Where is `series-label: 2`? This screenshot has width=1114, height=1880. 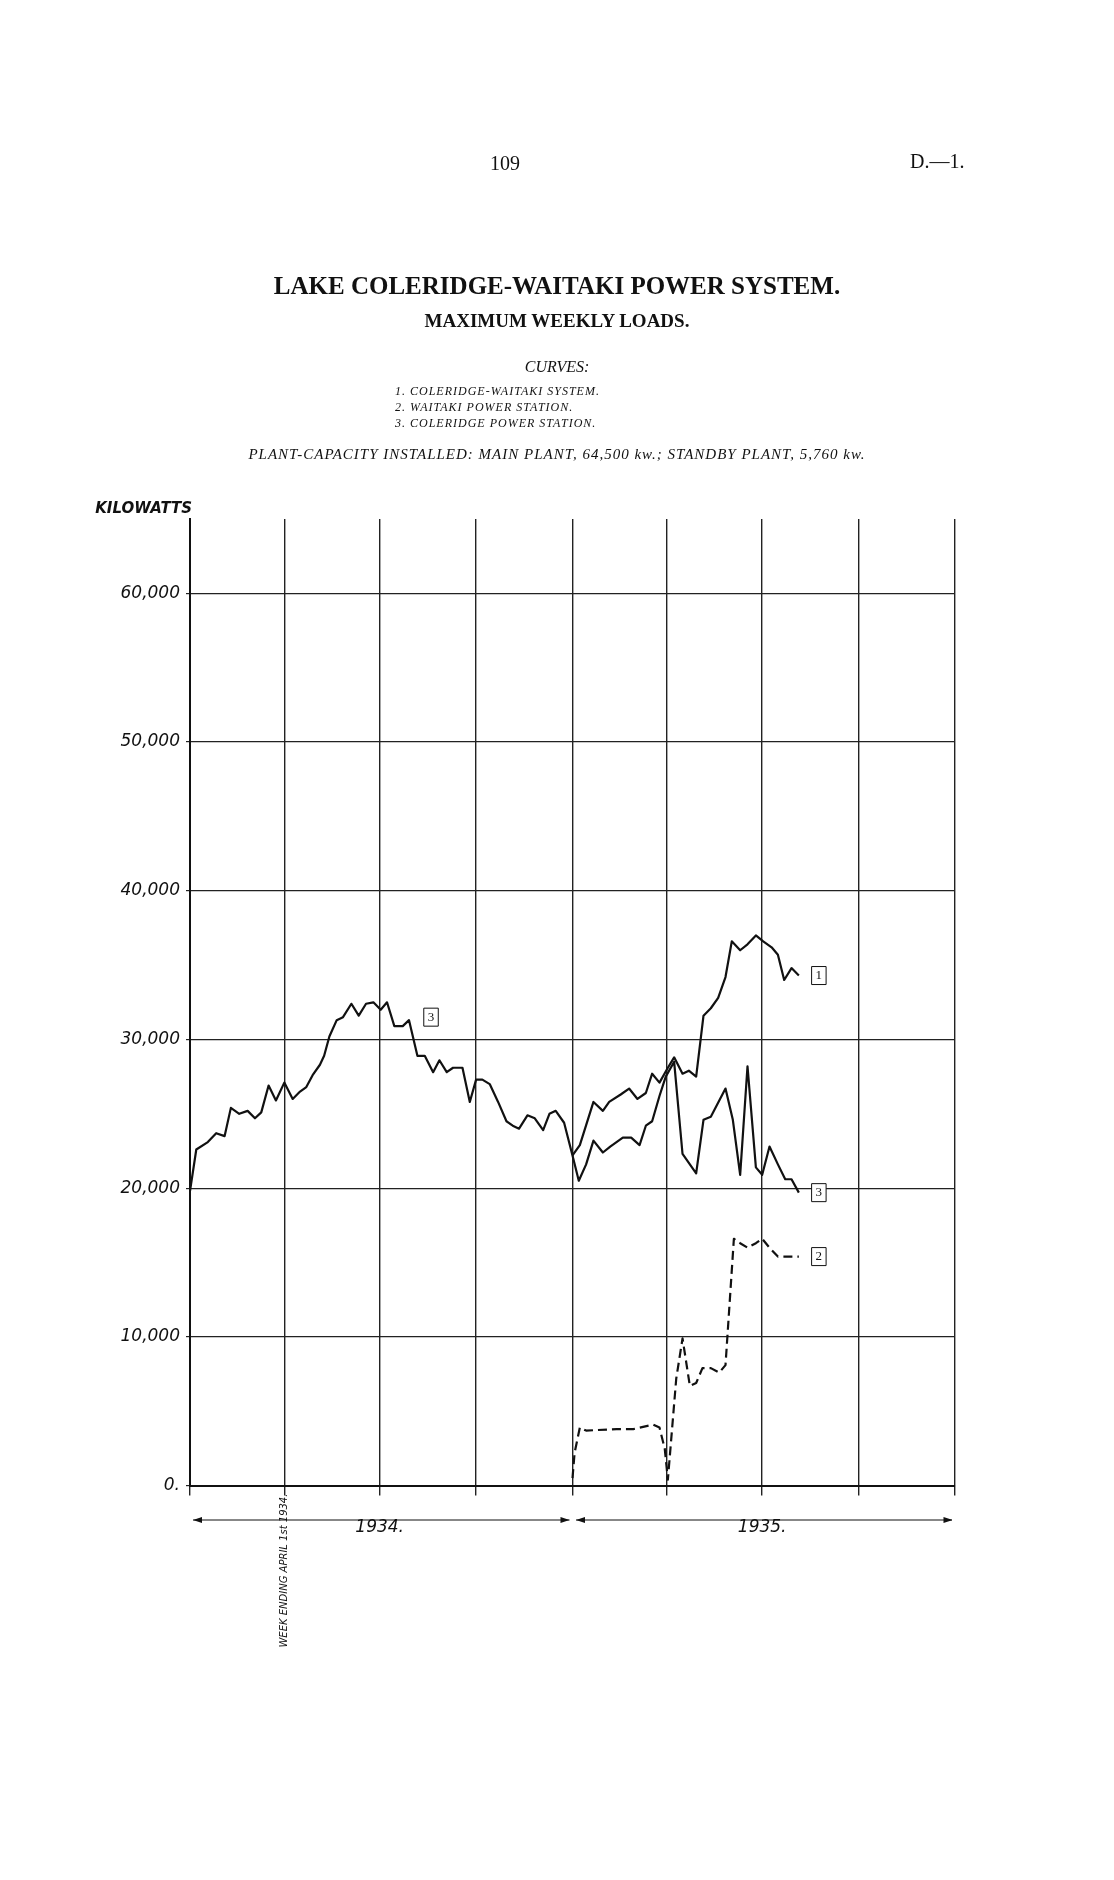
series-label: 2 is located at coordinates (819, 1256).